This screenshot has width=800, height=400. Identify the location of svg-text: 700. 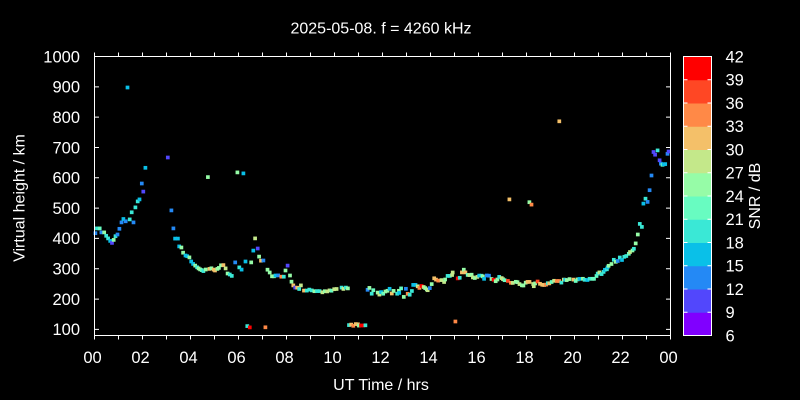
(66, 148).